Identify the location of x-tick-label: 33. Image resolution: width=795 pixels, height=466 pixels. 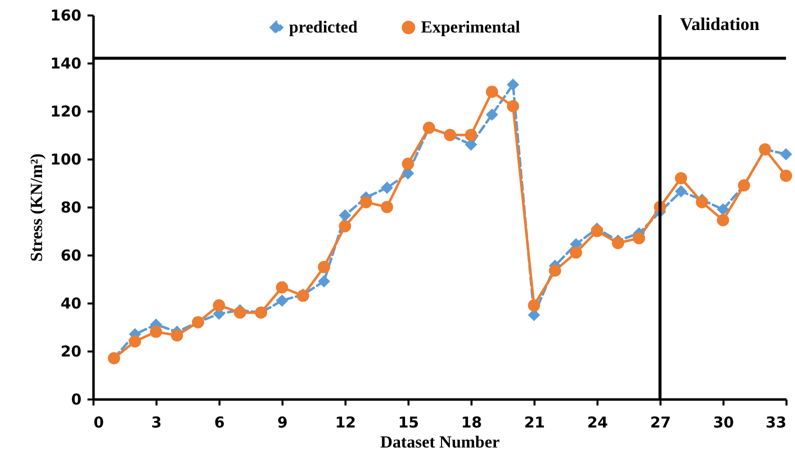
(776, 423).